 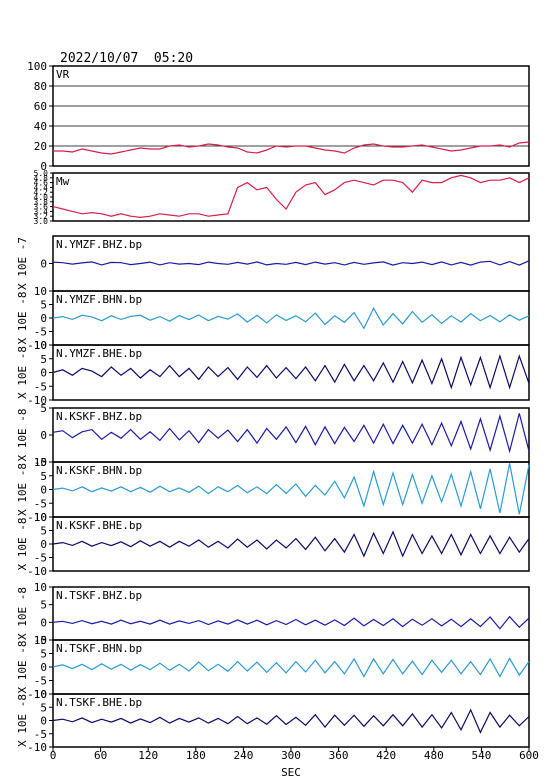 I want to click on panel-label: N.TSKF.BHZ.bp, so click(x=99, y=595).